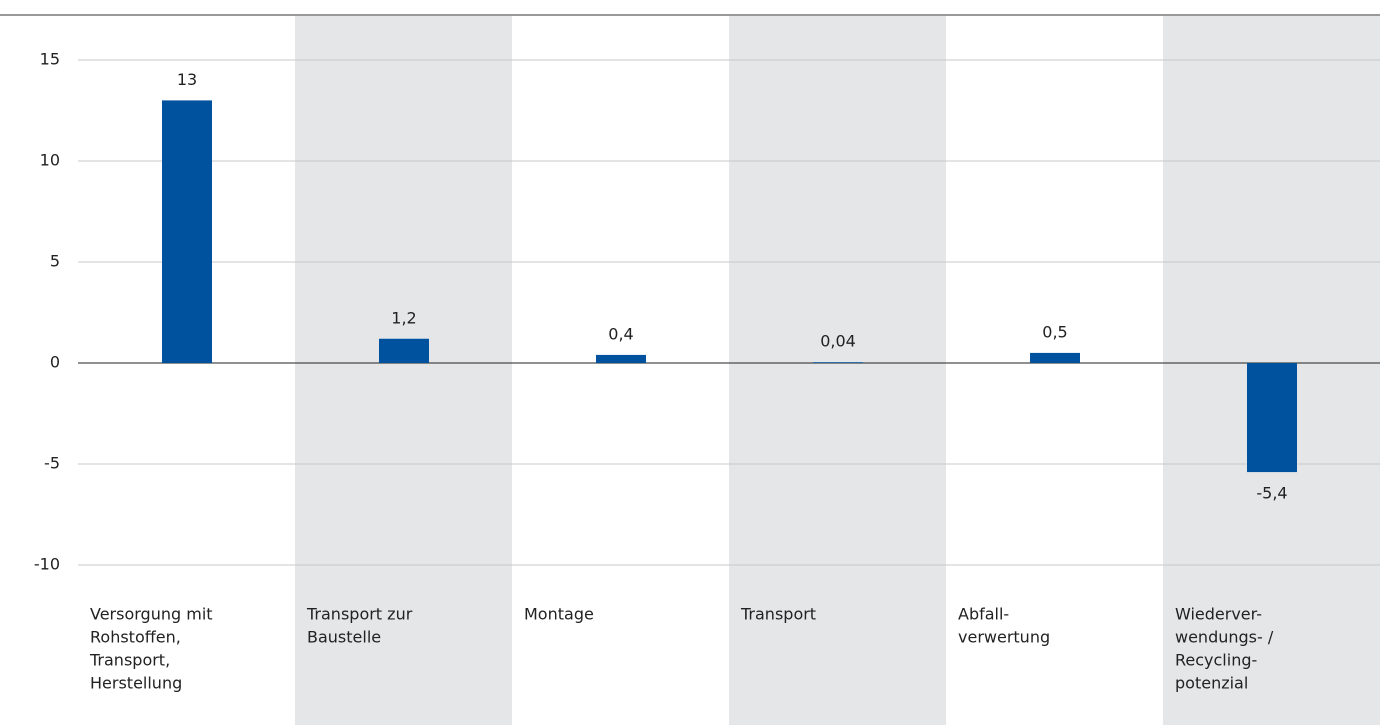  What do you see at coordinates (52, 463) in the screenshot?
I see `y-tick-label: -5` at bounding box center [52, 463].